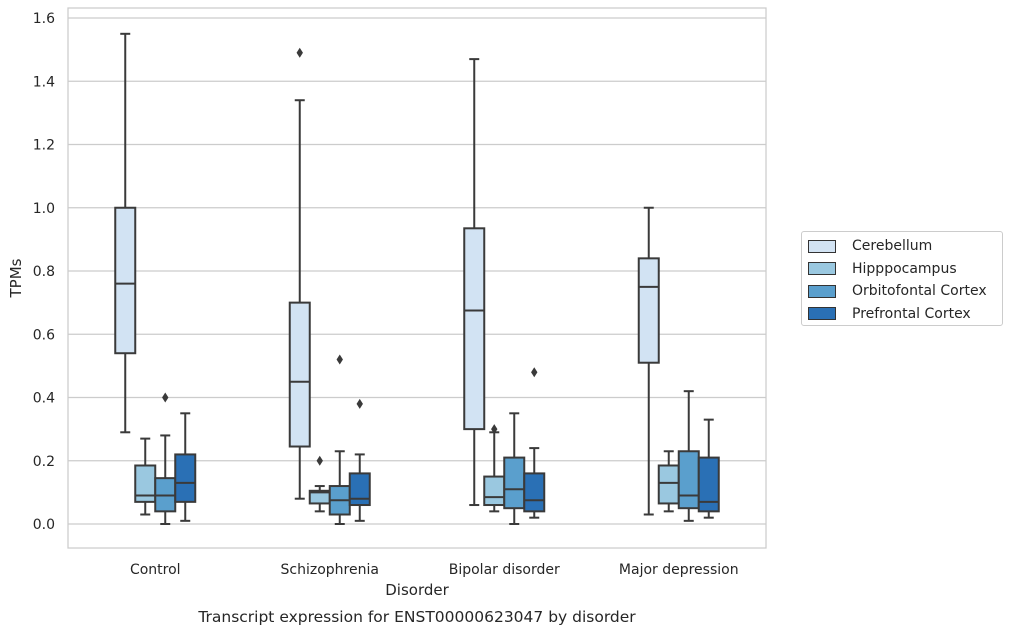  What do you see at coordinates (155, 570) in the screenshot?
I see `x-tick-label: Control` at bounding box center [155, 570].